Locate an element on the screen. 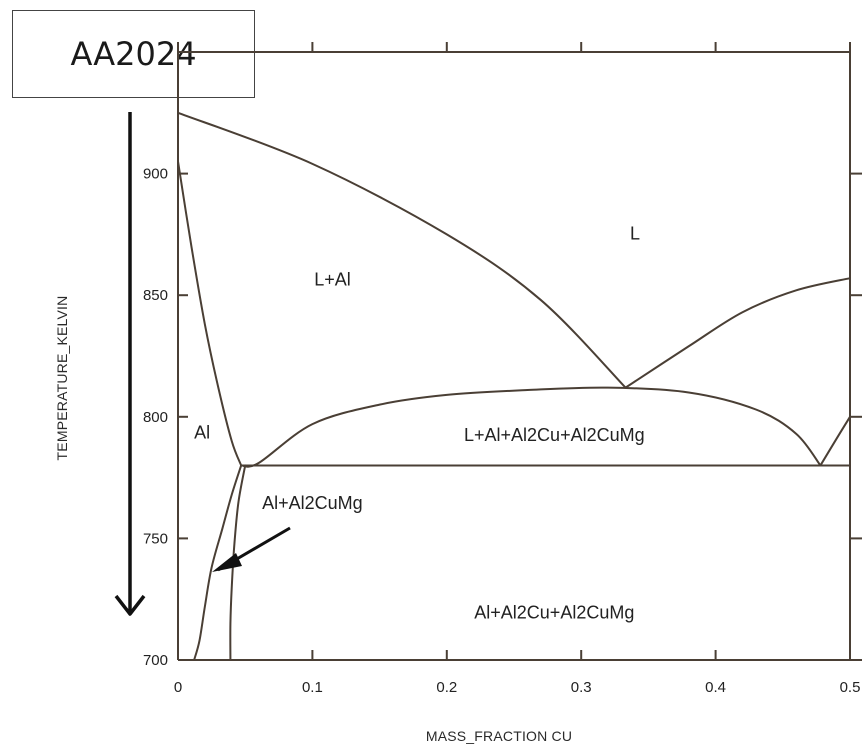 This screenshot has width=867, height=751. chart-title-box: AA2024 is located at coordinates (133, 54).